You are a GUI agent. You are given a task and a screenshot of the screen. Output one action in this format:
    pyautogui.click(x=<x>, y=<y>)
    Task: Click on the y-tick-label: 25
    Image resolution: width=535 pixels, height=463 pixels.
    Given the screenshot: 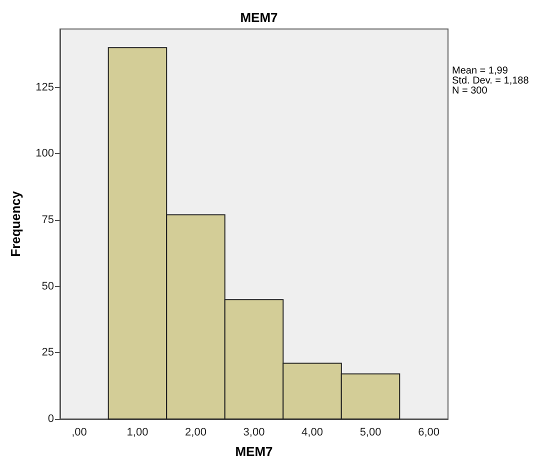 What is the action you would take?
    pyautogui.click(x=48, y=352)
    